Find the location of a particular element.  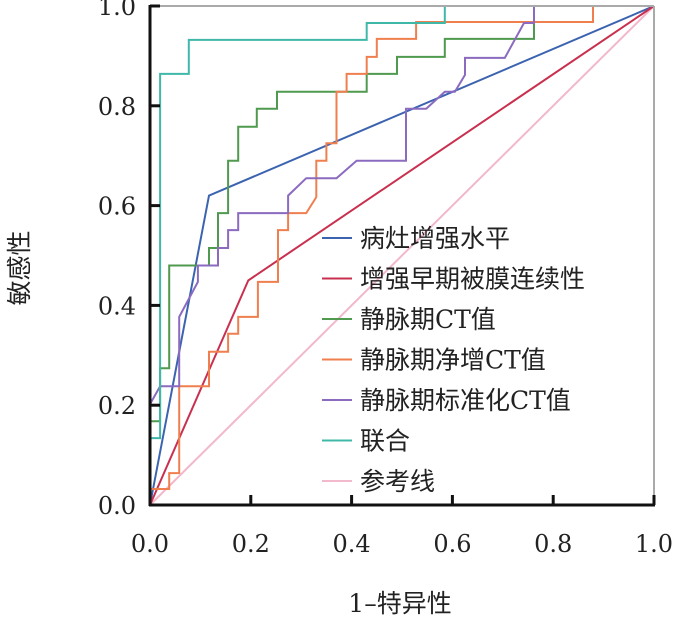

y-tick-label: 0.8 is located at coordinates (117, 107).